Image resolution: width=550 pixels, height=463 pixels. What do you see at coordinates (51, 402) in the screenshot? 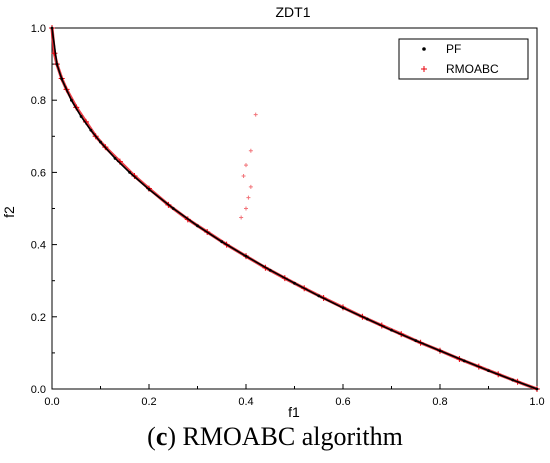
I see `x-tick-label: 0.0` at bounding box center [51, 402].